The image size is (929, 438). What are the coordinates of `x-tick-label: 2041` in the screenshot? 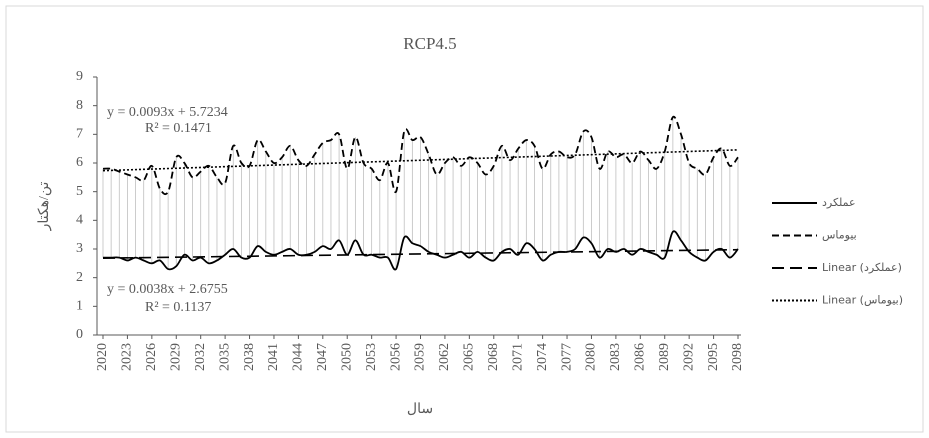 It's located at (273, 357).